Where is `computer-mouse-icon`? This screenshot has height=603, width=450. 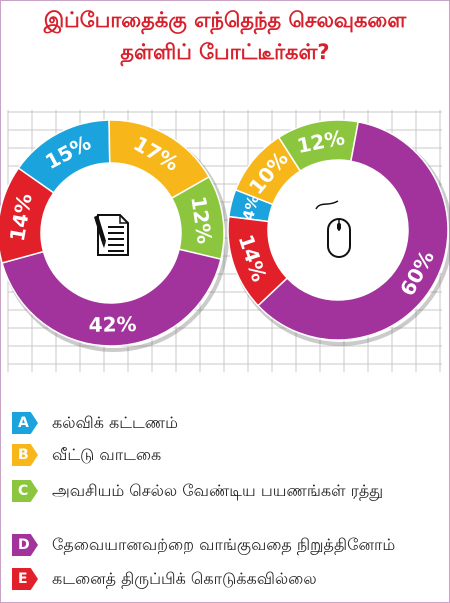 computer-mouse-icon is located at coordinates (333, 229).